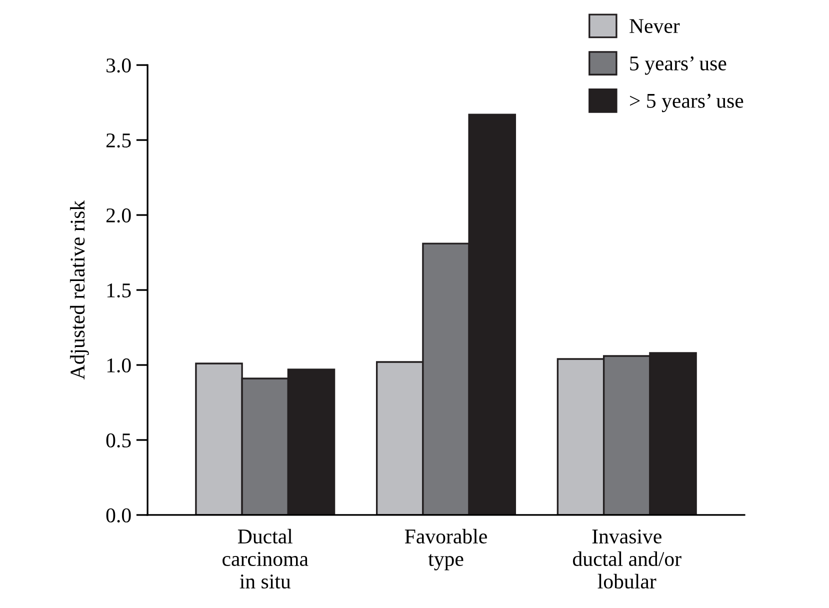  I want to click on y-tick-label: 1.5, so click(119, 290).